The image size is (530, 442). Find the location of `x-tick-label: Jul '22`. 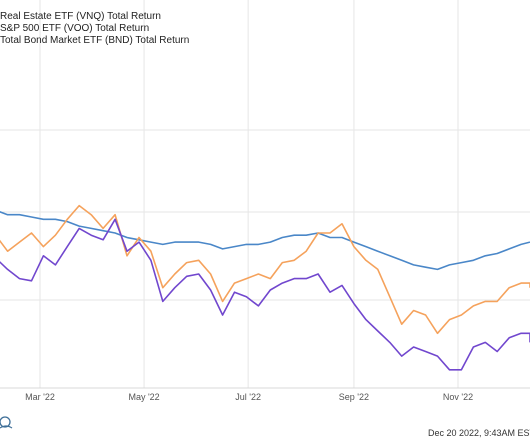

x-tick-label: Jul '22 is located at coordinates (248, 397).